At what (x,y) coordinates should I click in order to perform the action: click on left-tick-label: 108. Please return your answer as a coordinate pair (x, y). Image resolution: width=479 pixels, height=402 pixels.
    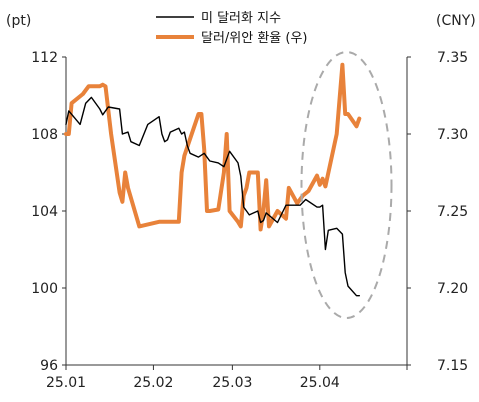
    Looking at the image, I should click on (44, 135).